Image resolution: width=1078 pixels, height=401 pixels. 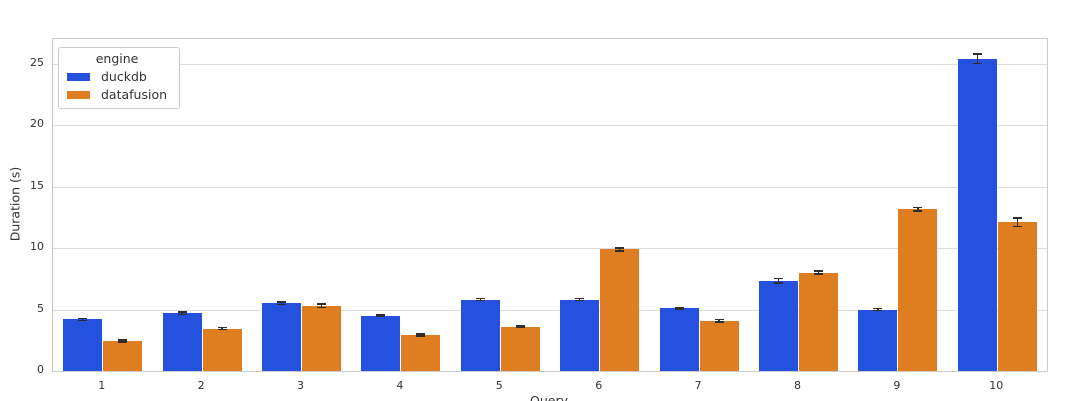 I want to click on bar-datafusion-q3, so click(x=321, y=338).